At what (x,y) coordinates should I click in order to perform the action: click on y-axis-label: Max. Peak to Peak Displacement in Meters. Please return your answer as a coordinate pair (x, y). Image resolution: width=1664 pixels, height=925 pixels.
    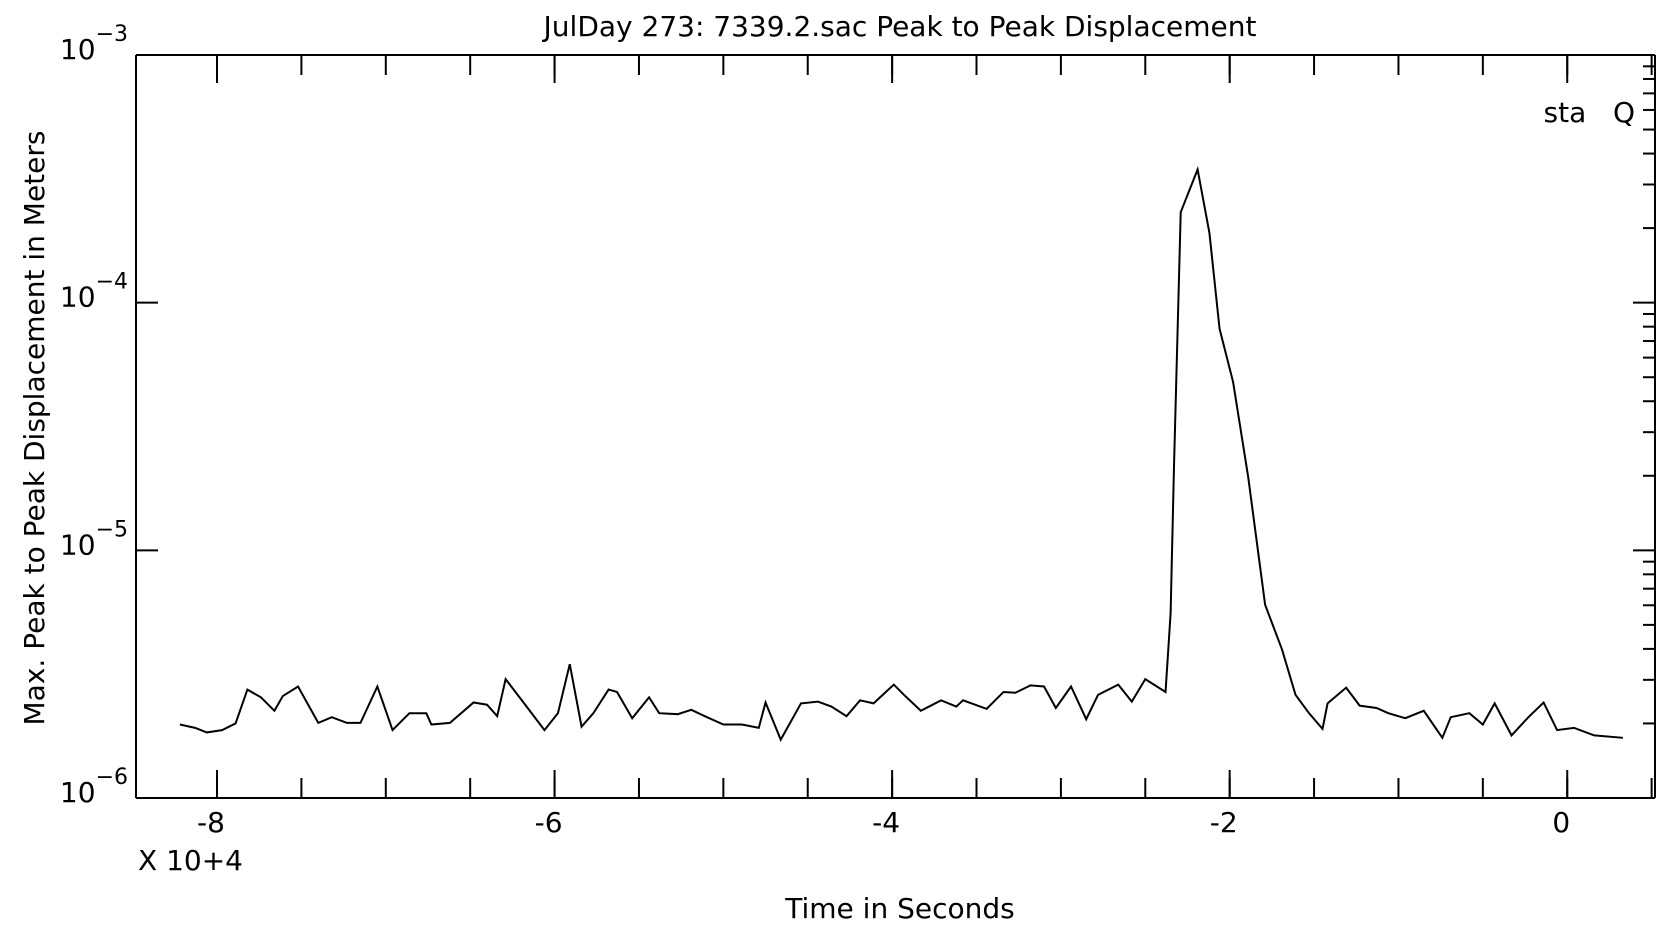
    Looking at the image, I should click on (34, 428).